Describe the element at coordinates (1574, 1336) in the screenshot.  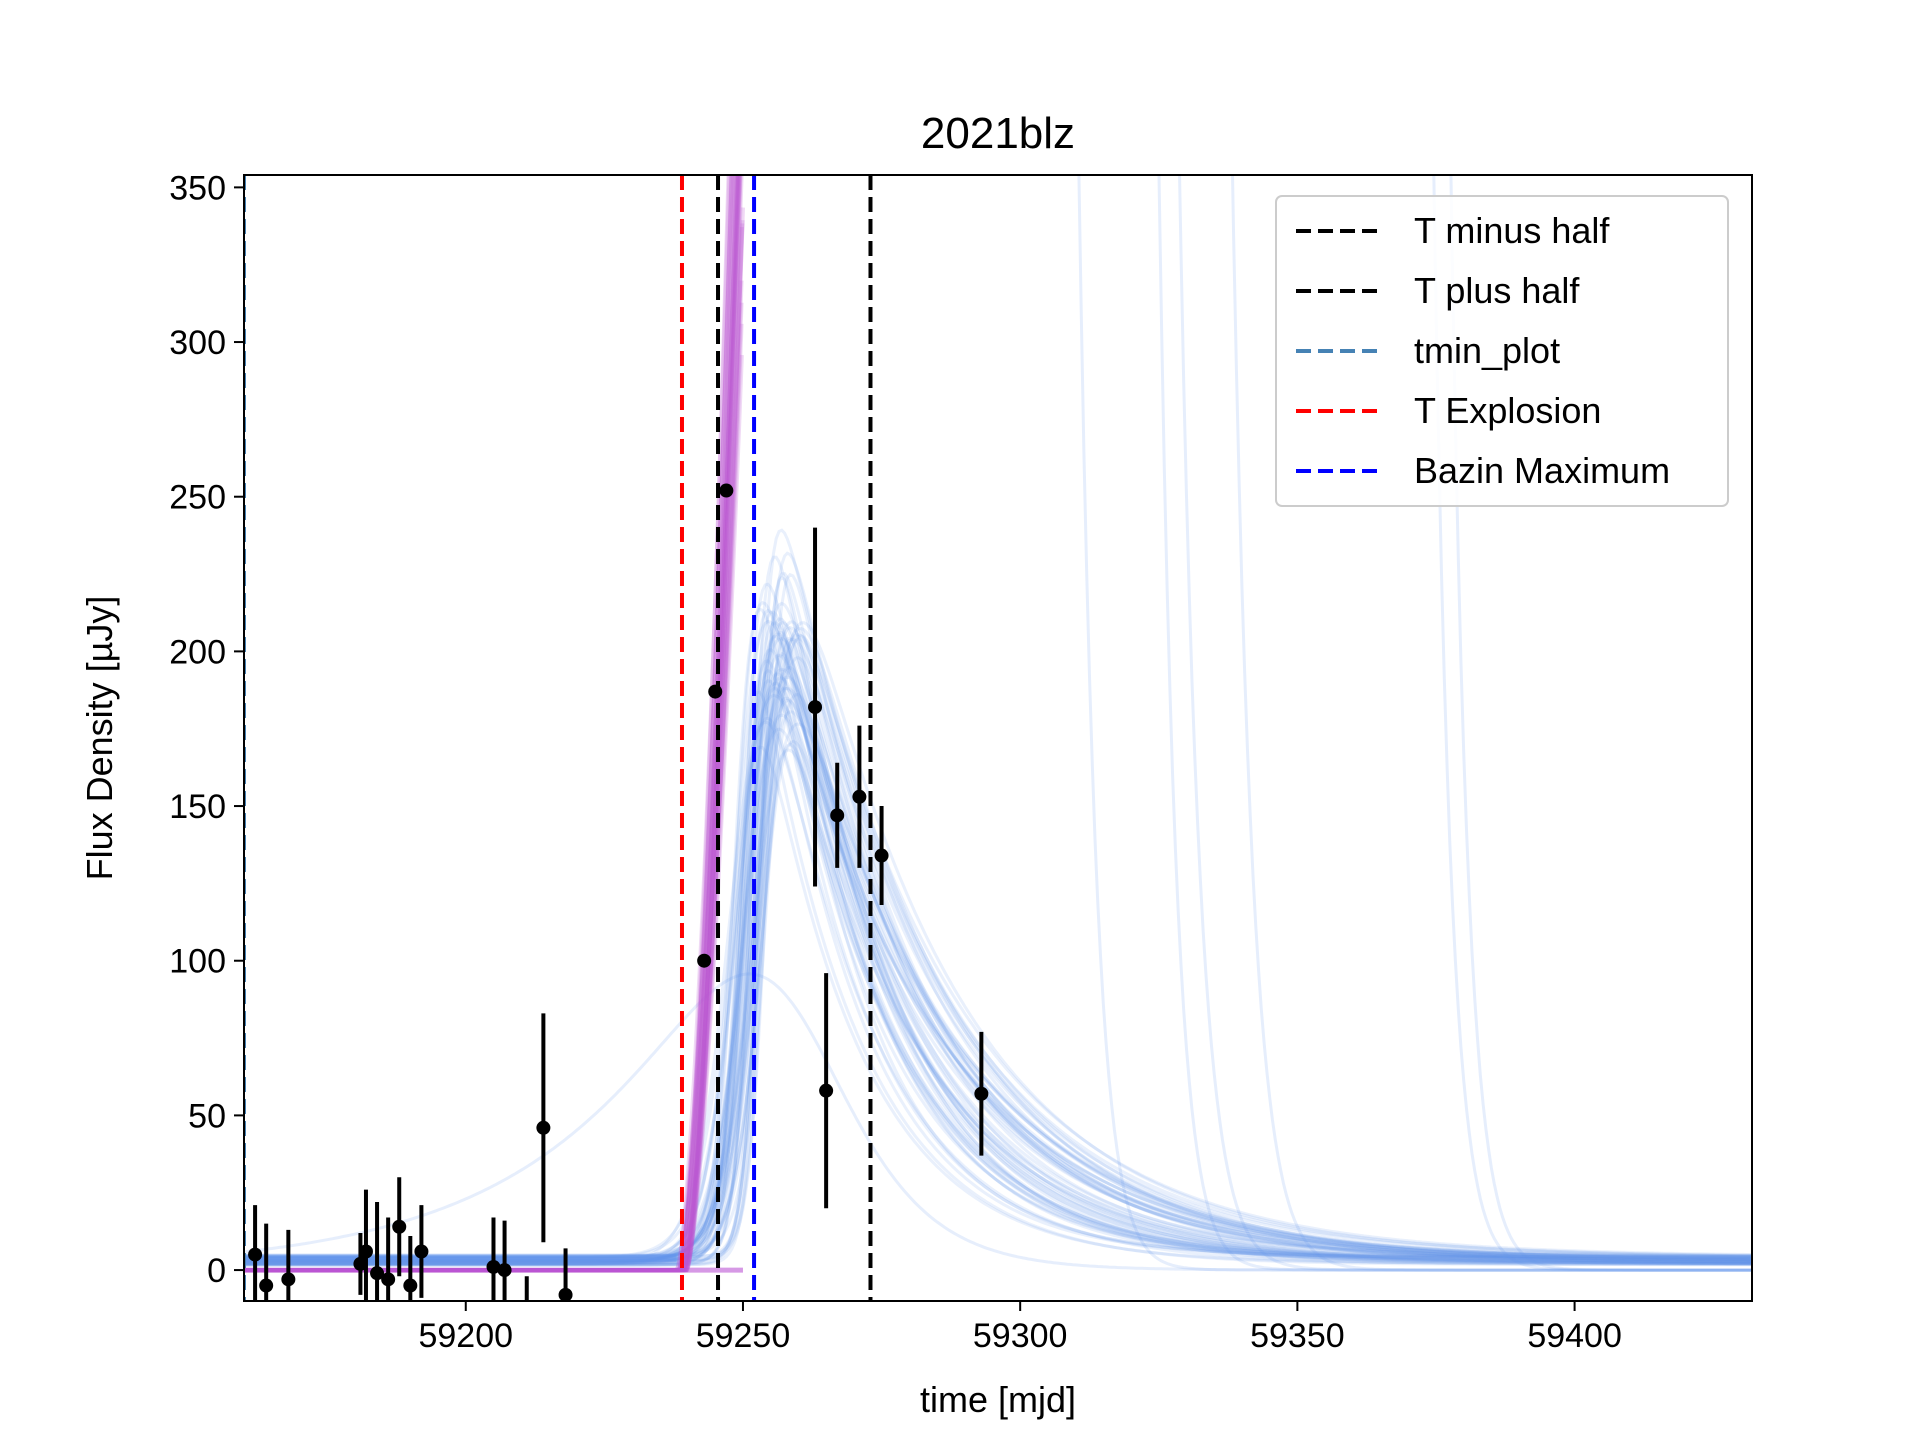
I see `x-tick-label: 59400` at that location.